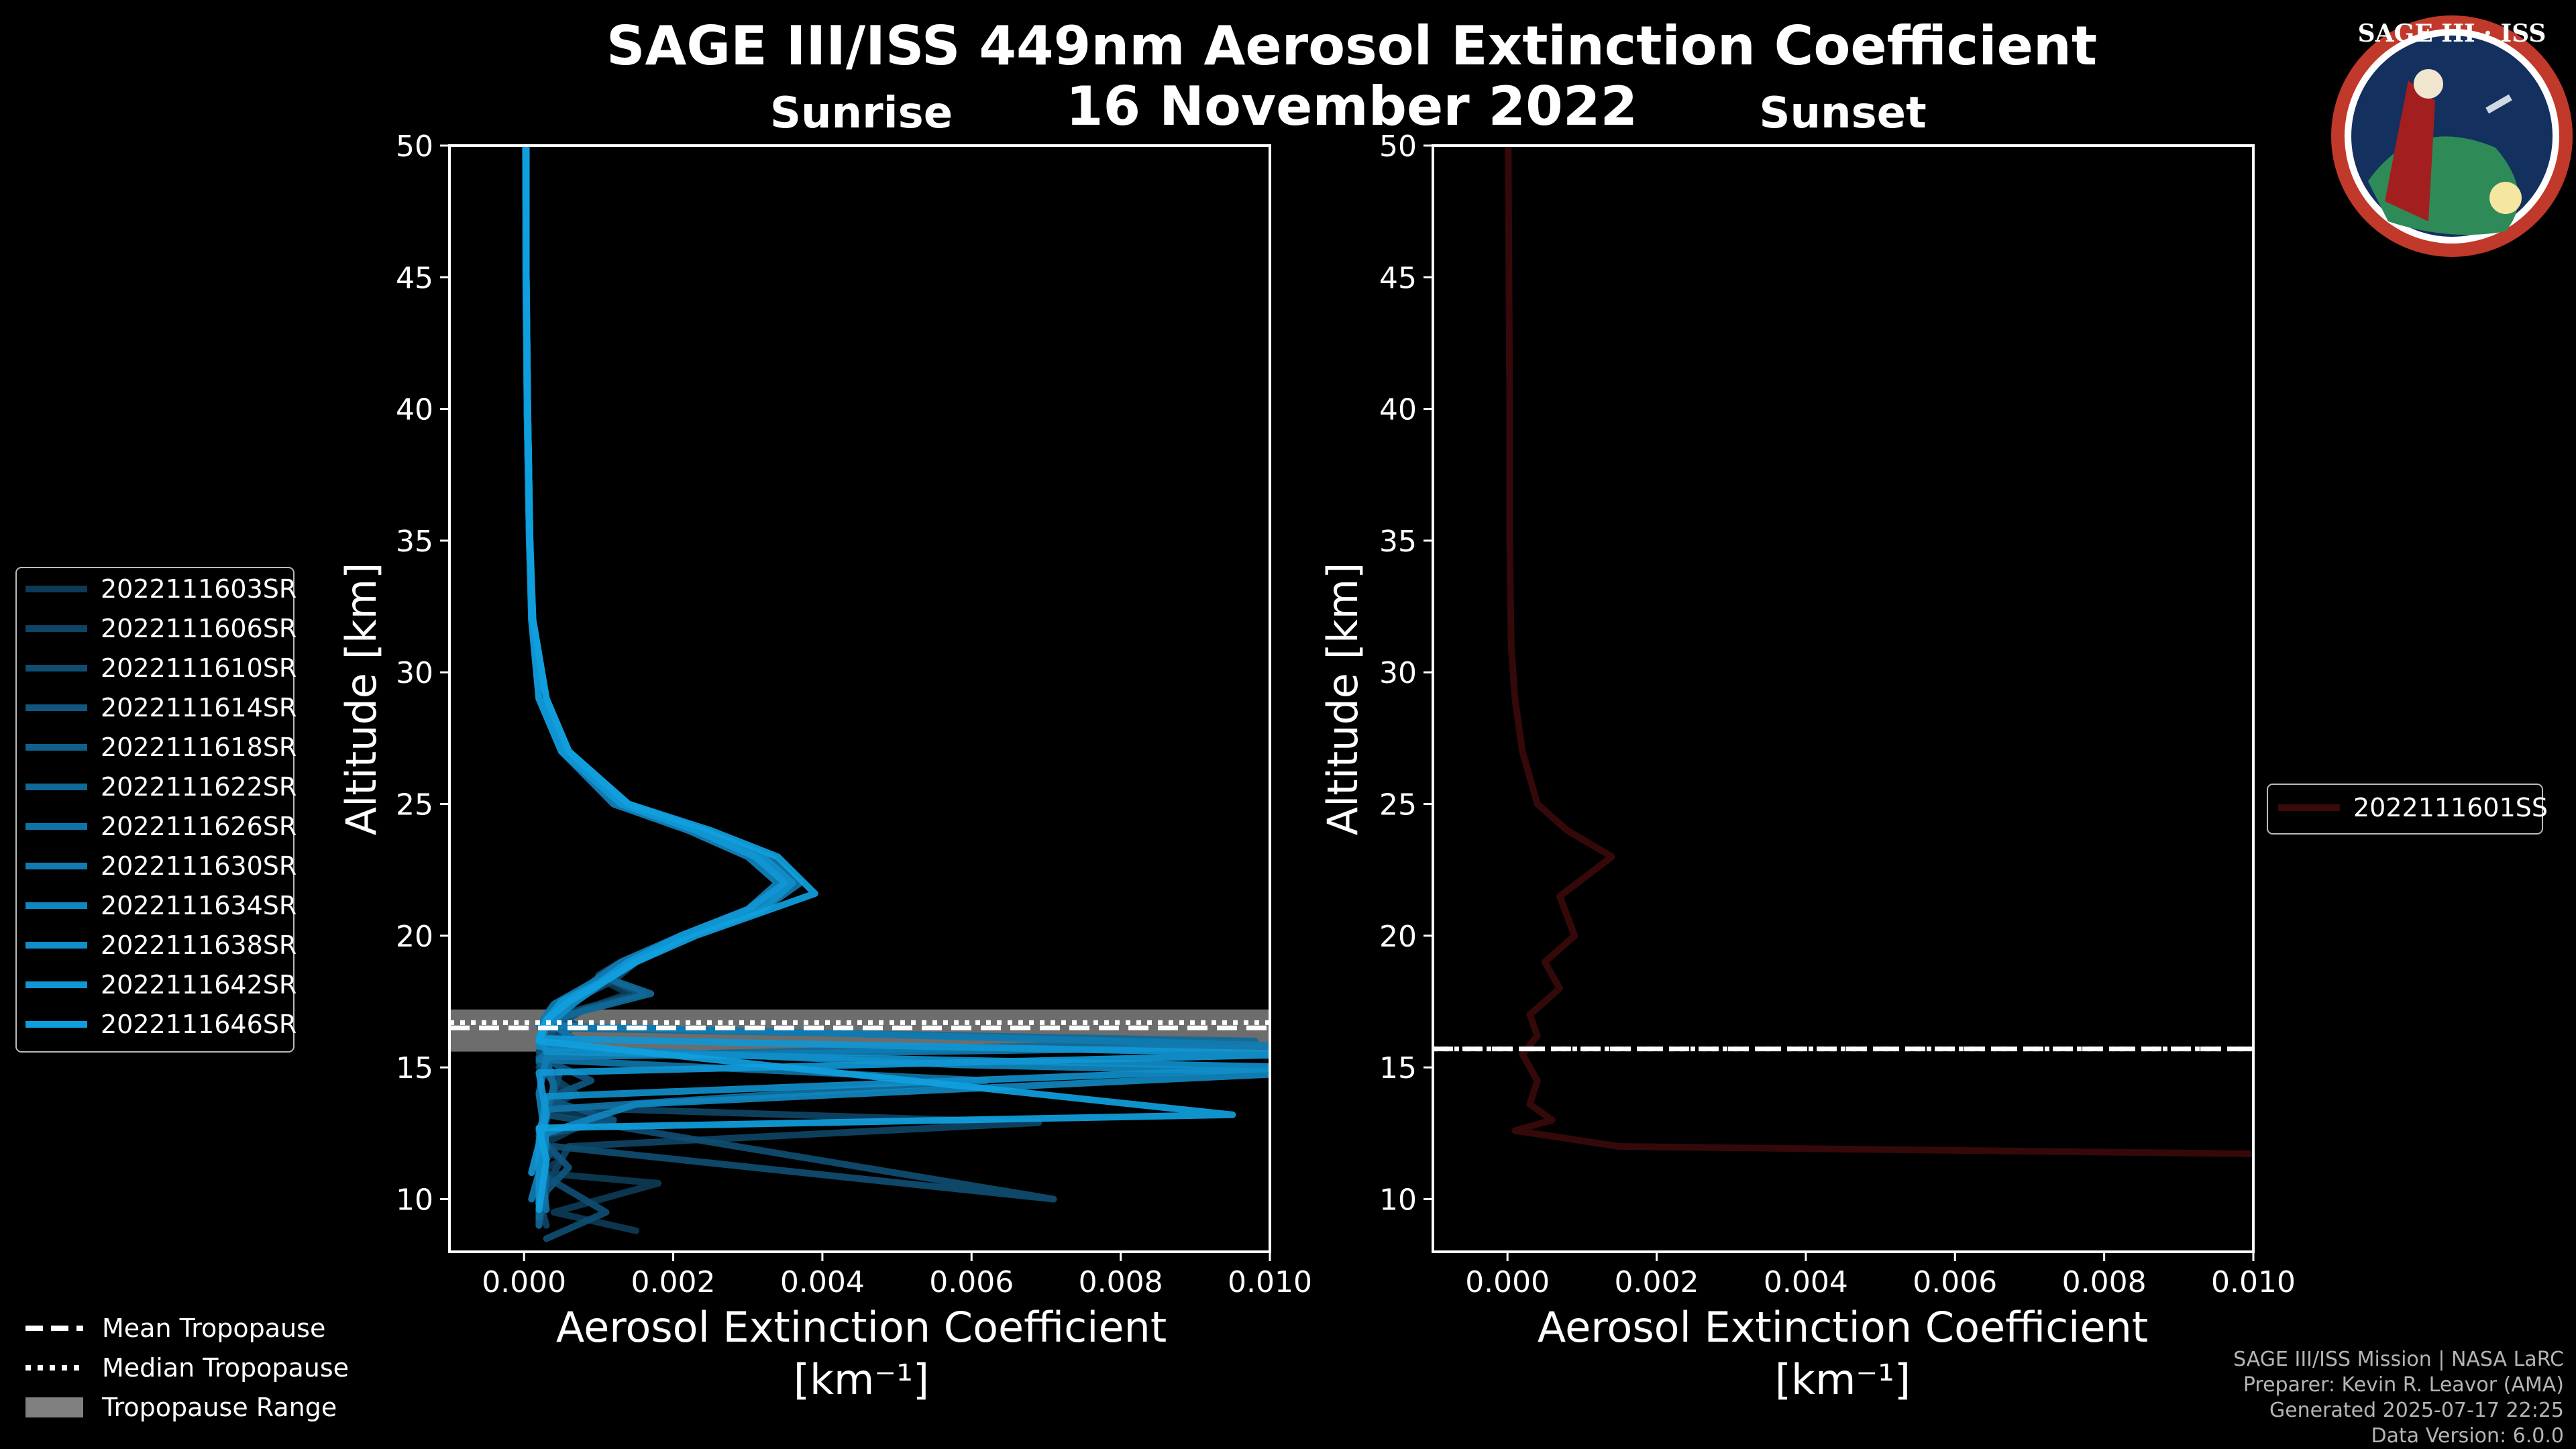  Describe the element at coordinates (1342, 699) in the screenshot. I see `sunset-y-axis-label: Altitude [km]` at that location.